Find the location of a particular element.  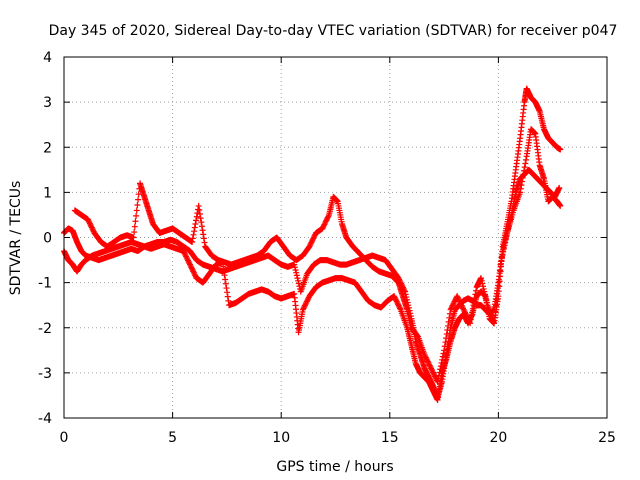

y-tick-label: 0 is located at coordinates (47, 239).